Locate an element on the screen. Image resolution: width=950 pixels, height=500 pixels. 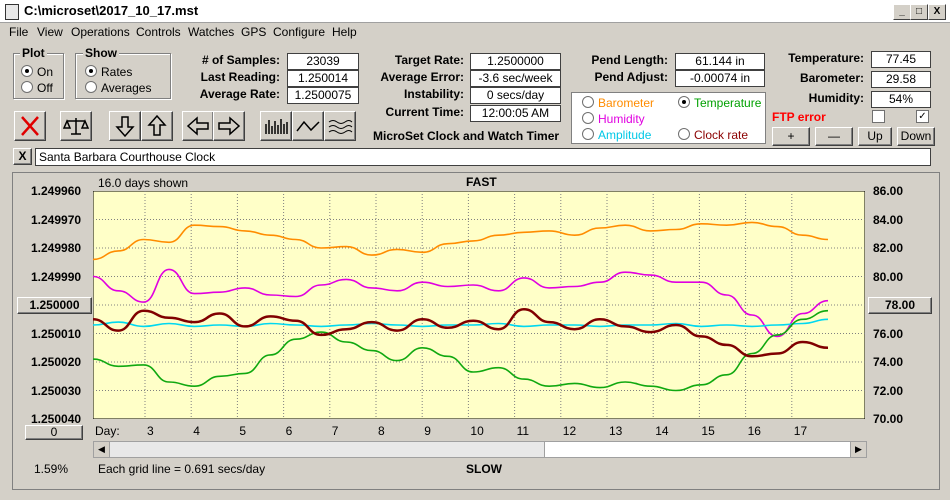
menu-operations: Operations is located at coordinates (100, 32).